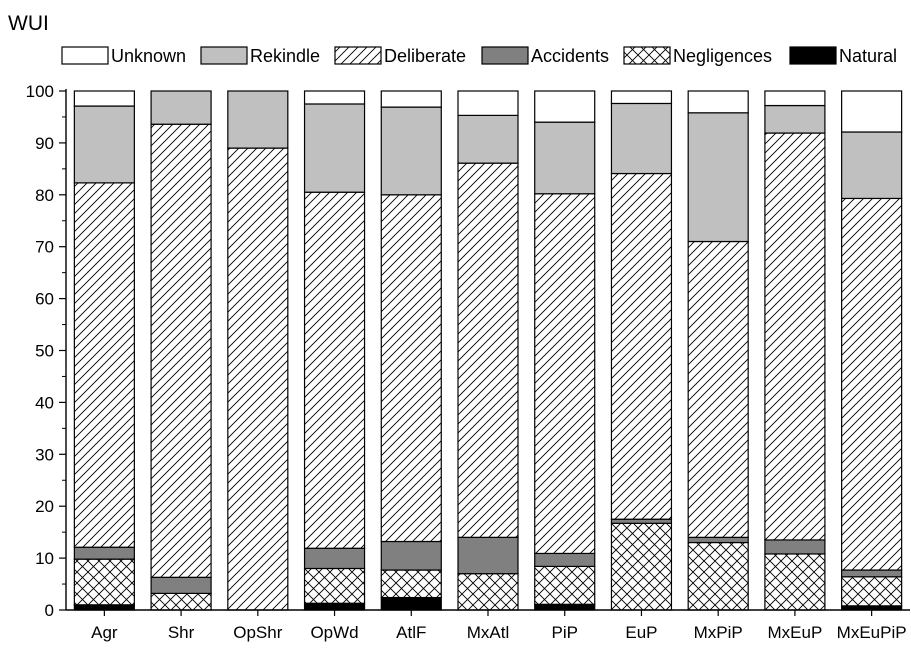 The width and height of the screenshot is (911, 651). What do you see at coordinates (795, 336) in the screenshot?
I see `bar-segment-deliberate-mxeup` at bounding box center [795, 336].